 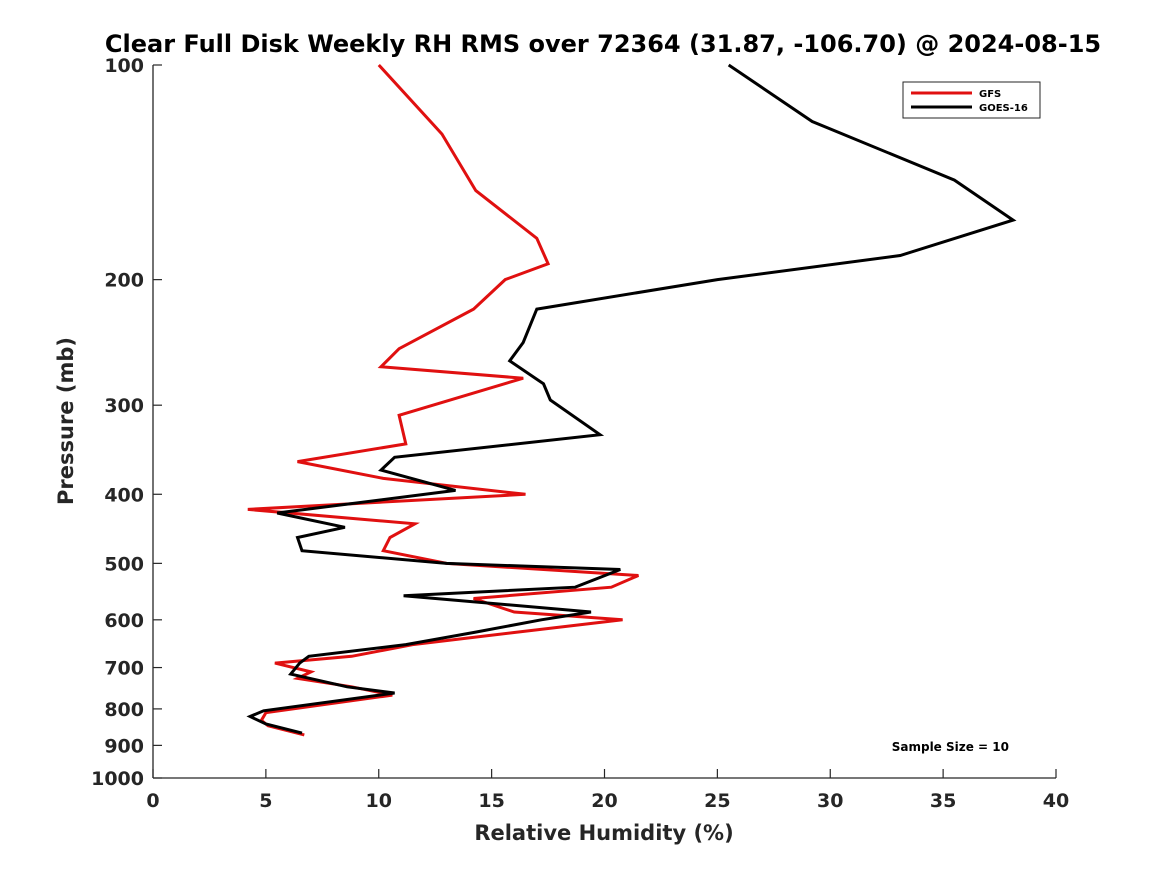 What do you see at coordinates (830, 801) in the screenshot?
I see `x-tick-label: 30` at bounding box center [830, 801].